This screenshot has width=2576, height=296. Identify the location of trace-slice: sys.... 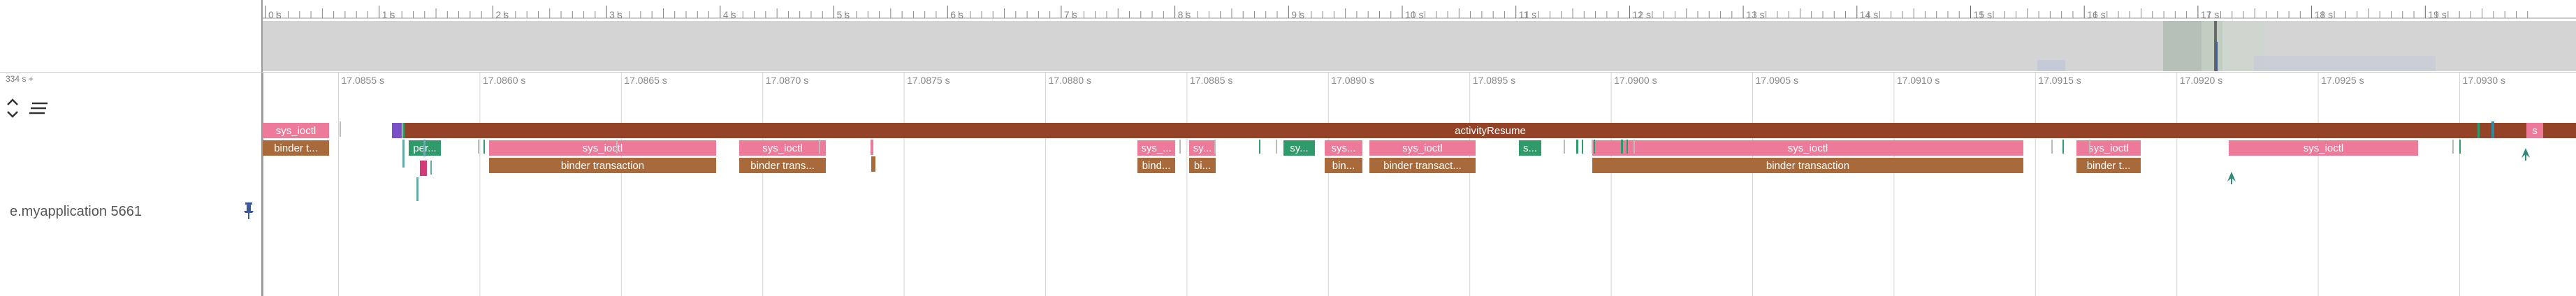
(1343, 148).